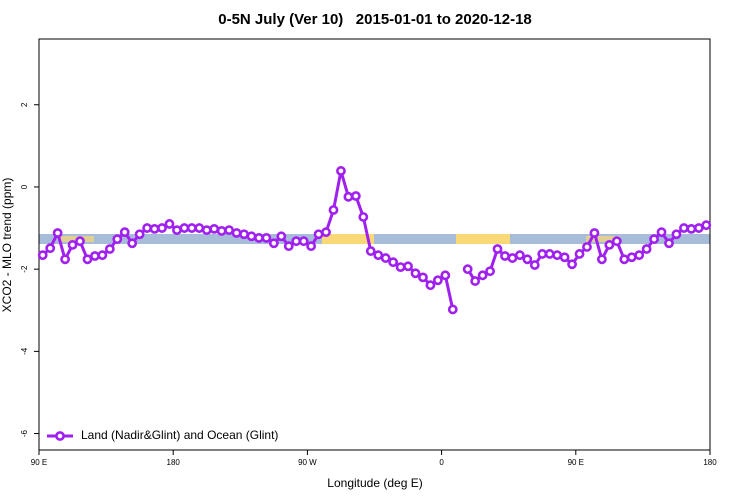 This screenshot has height=500, width=750. Describe the element at coordinates (60, 436) in the screenshot. I see `legend-marker` at that location.